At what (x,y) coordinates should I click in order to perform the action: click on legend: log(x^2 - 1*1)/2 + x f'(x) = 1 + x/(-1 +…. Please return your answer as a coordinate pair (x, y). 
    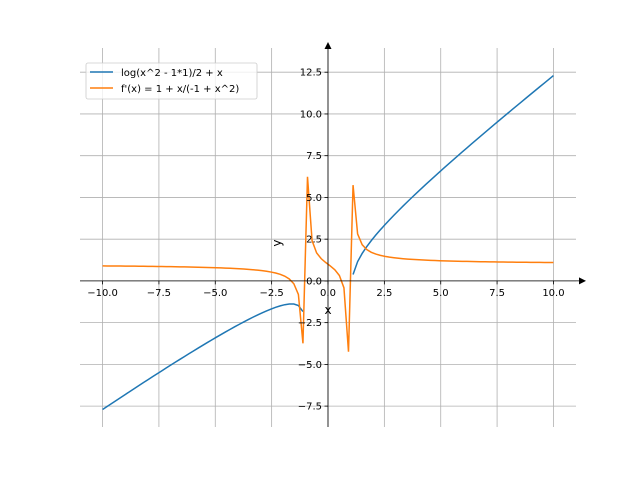
    Looking at the image, I should click on (171, 81).